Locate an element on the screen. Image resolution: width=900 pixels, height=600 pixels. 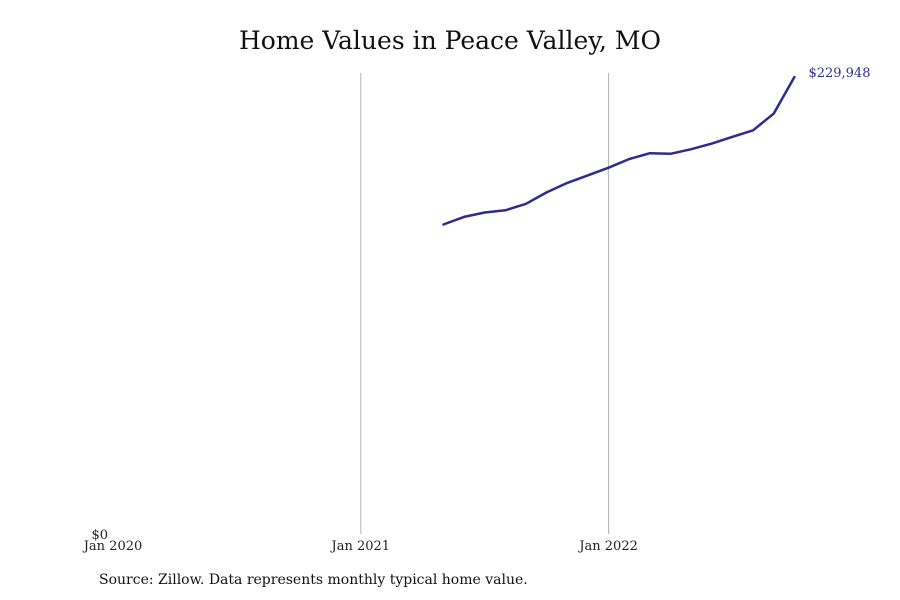
end-value-label: $229,948 is located at coordinates (839, 73).